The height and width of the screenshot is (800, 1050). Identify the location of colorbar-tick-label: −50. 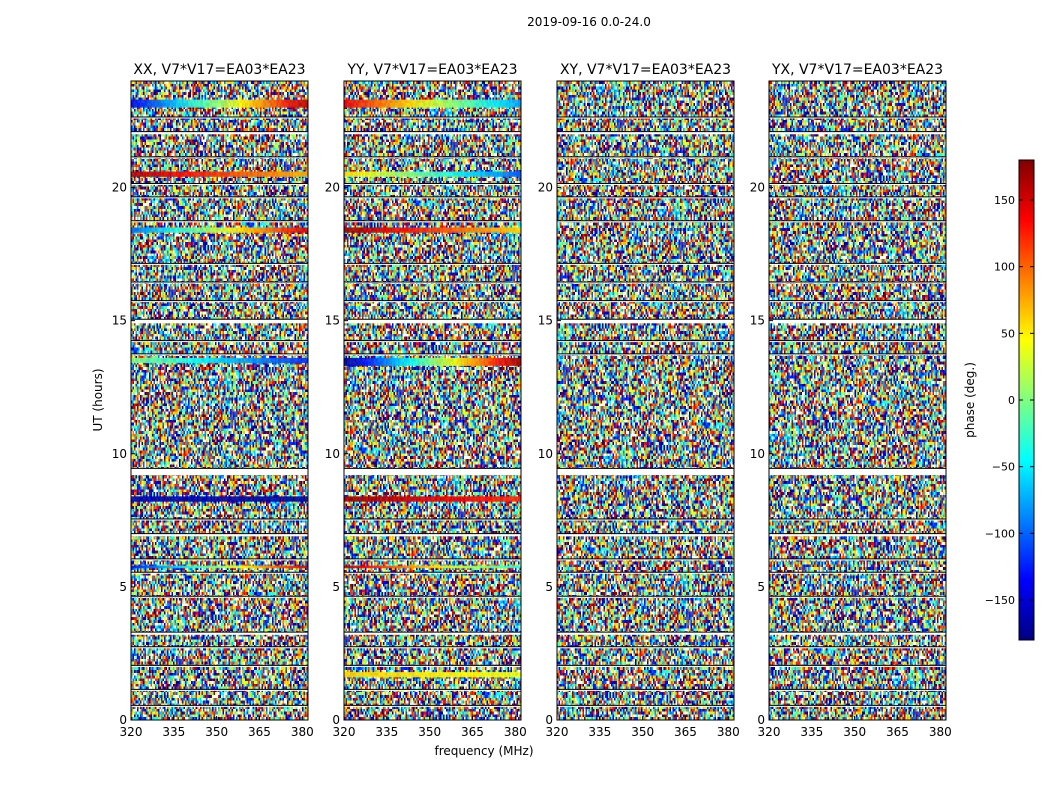
(1003, 467).